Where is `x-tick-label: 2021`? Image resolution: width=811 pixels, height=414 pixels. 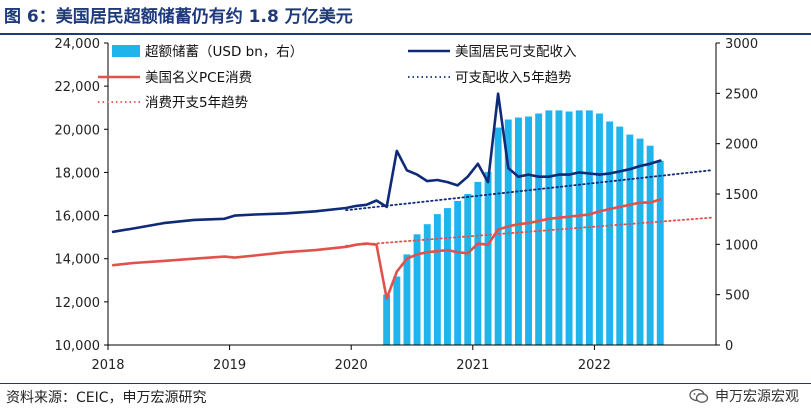 x-tick-label: 2021 is located at coordinates (472, 365).